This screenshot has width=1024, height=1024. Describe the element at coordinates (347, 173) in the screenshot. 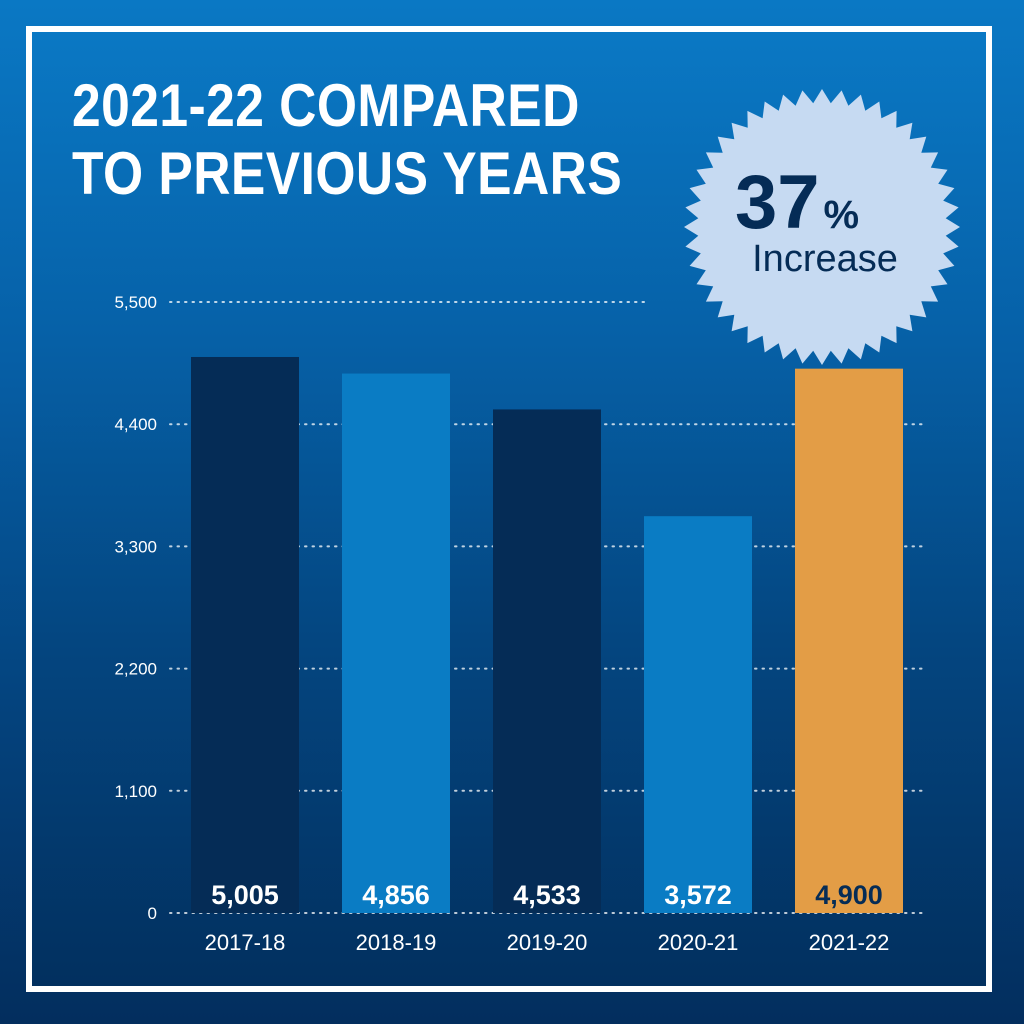

I see `title-line-2: TO PREVIOUS YEARS` at that location.